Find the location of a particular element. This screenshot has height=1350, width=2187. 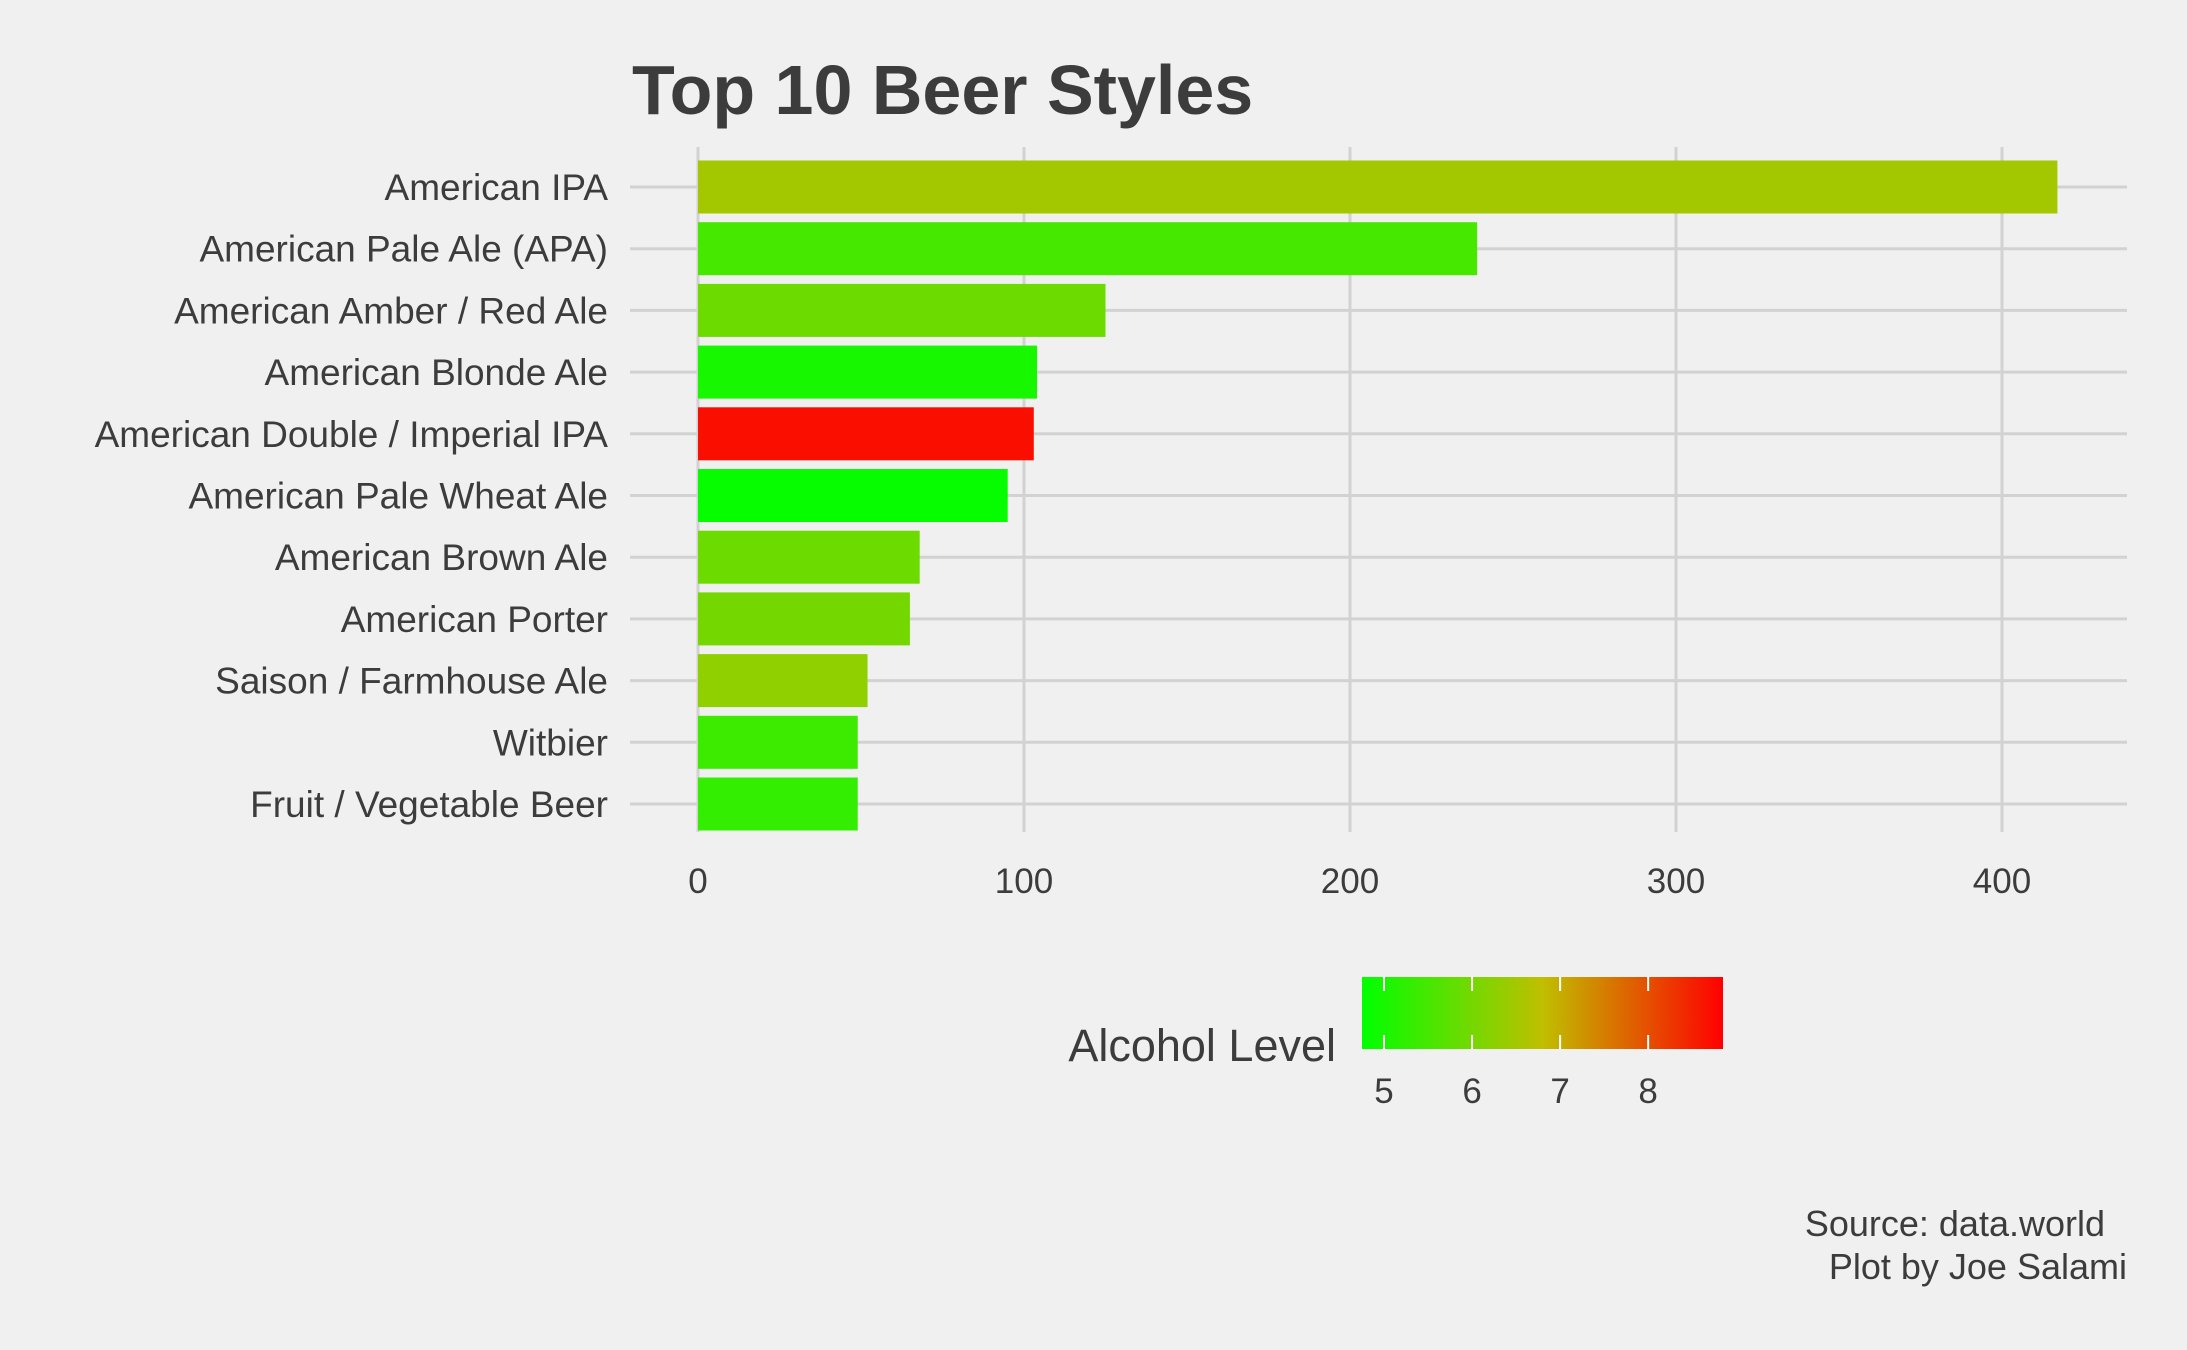

x-axis-ticks: 0 100 200 300 400 is located at coordinates (1359, 881).